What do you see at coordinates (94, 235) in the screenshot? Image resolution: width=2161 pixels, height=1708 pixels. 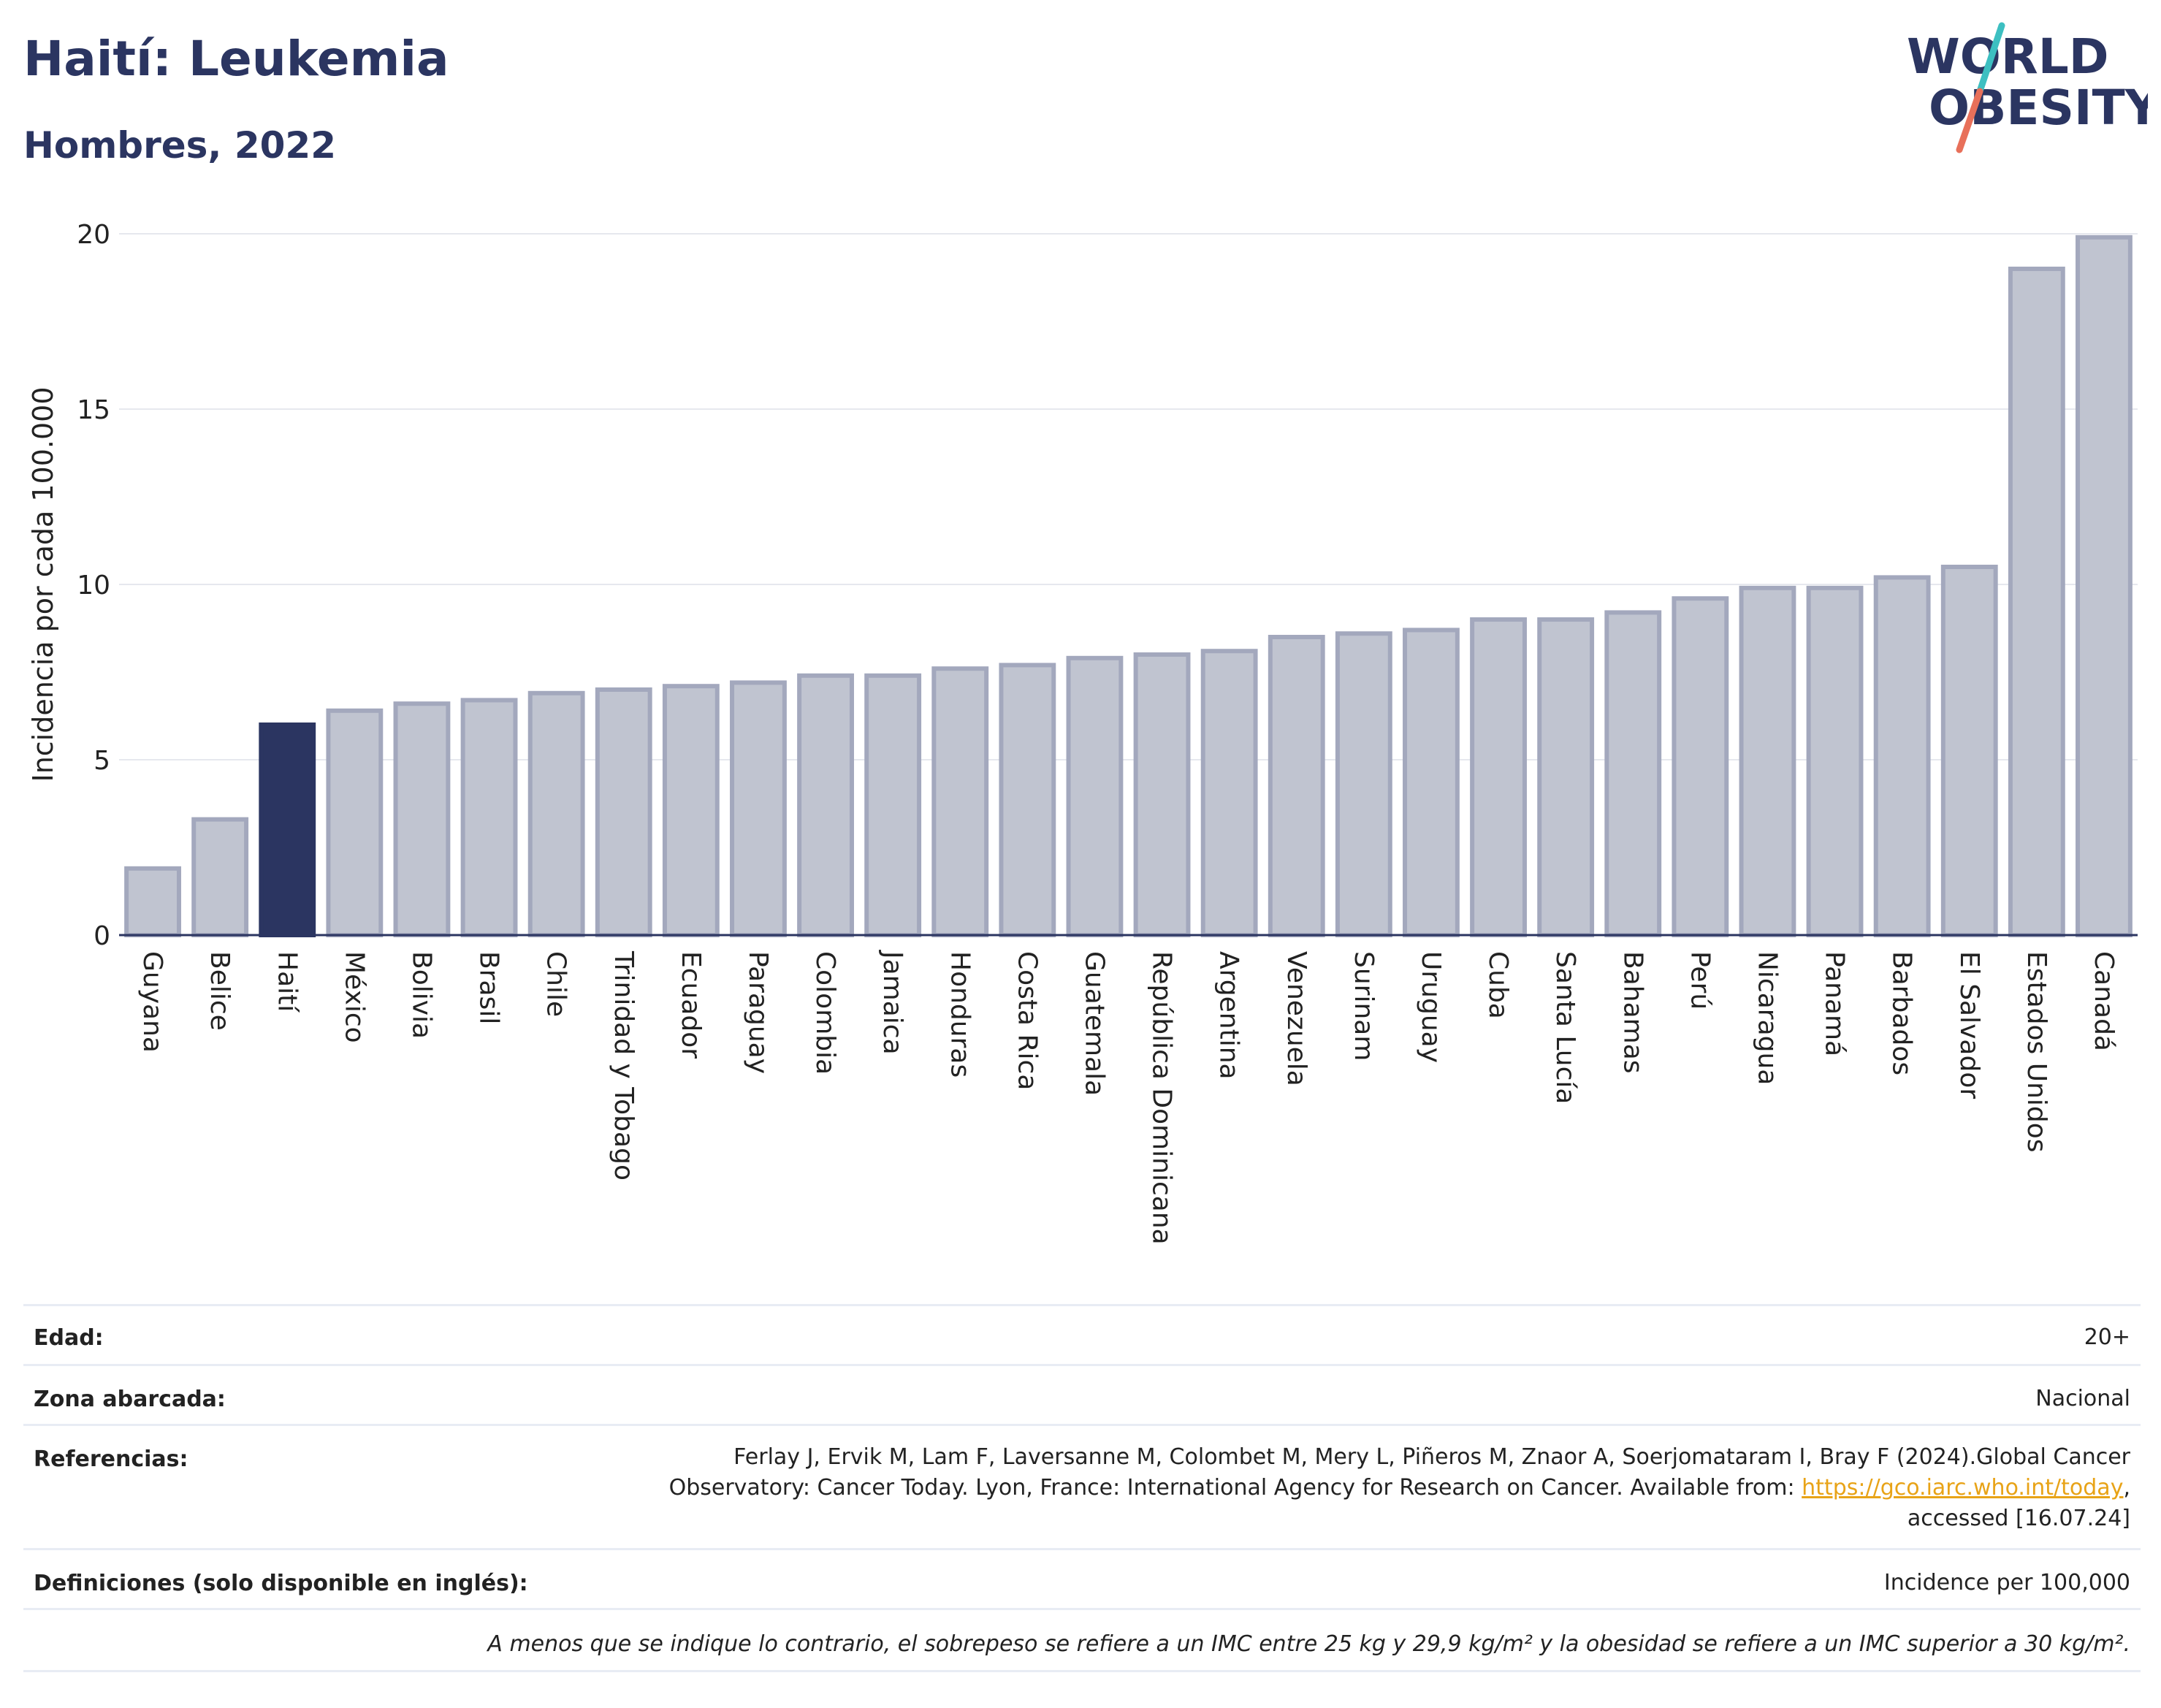 I see `y-tick-label: 20` at bounding box center [94, 235].